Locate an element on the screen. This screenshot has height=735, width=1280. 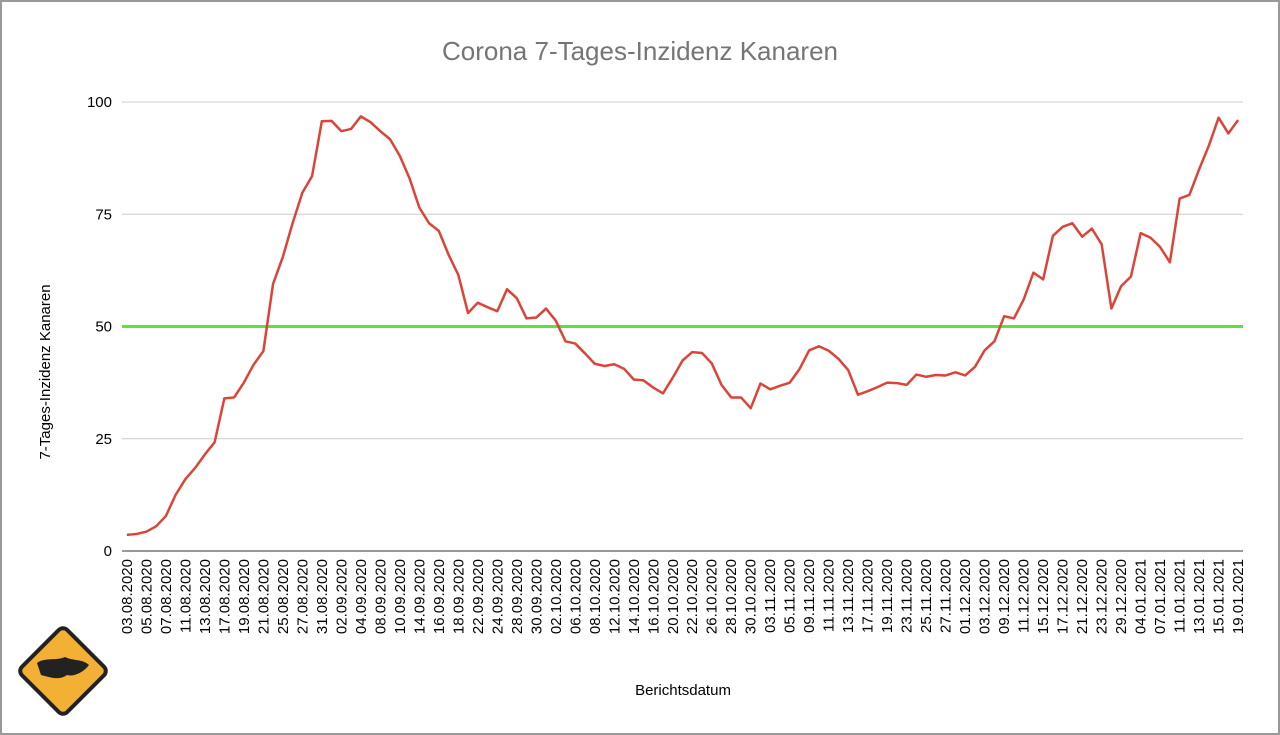
x-tick-label: 30.09.2020 is located at coordinates (536, 596).